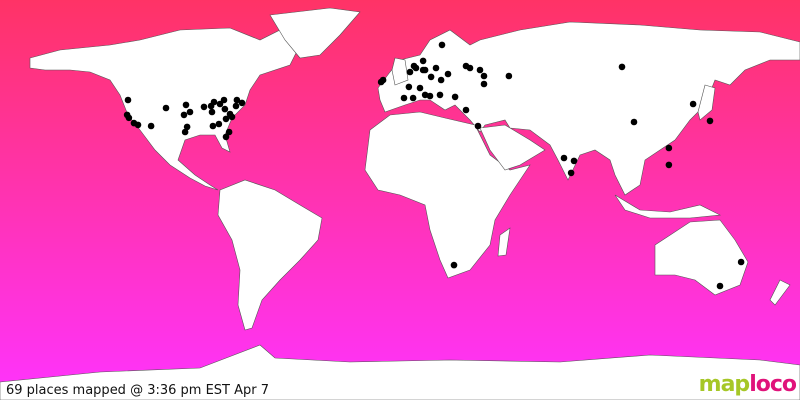 This screenshot has height=400, width=800. Describe the element at coordinates (773, 384) in the screenshot. I see `logo-loco: loco` at that location.